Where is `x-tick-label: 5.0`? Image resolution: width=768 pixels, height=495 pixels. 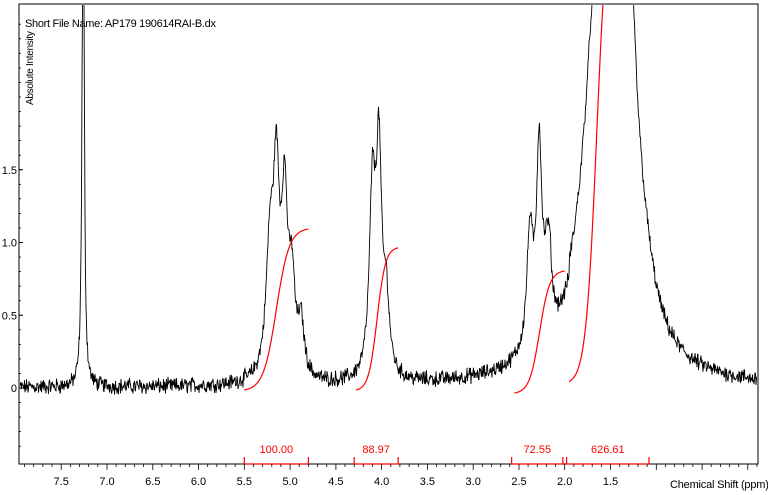
x-tick-label: 5.0 is located at coordinates (289, 482).